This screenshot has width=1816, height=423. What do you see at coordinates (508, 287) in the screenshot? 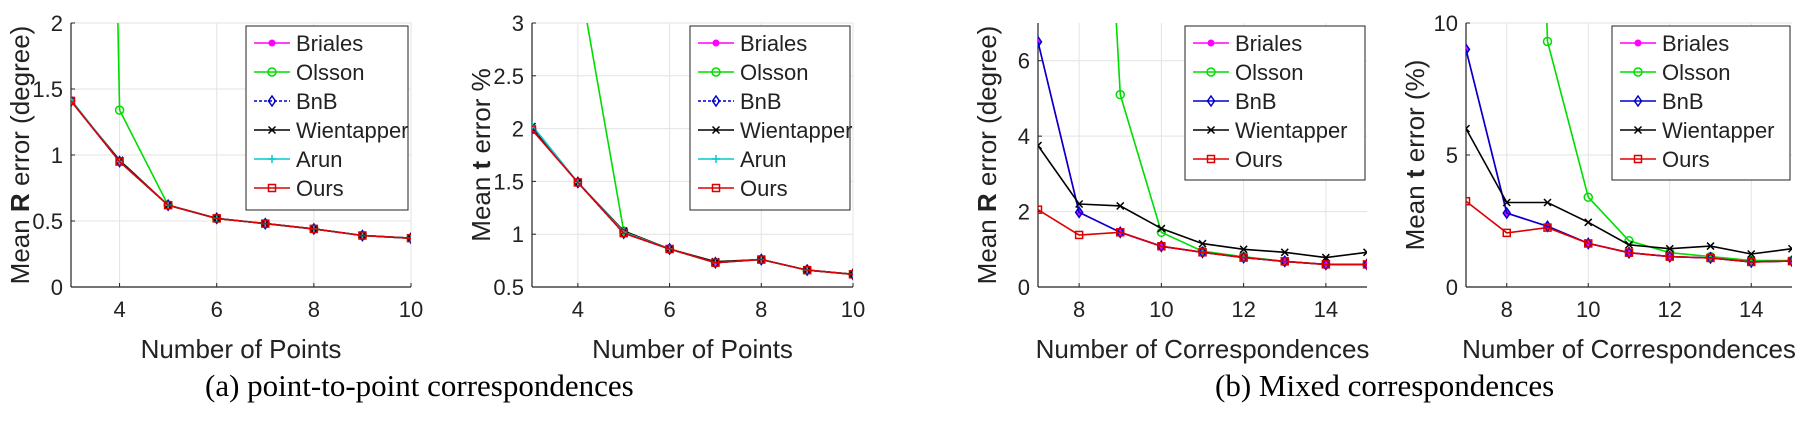
I see `y-tick-label: 0.5` at bounding box center [508, 287].